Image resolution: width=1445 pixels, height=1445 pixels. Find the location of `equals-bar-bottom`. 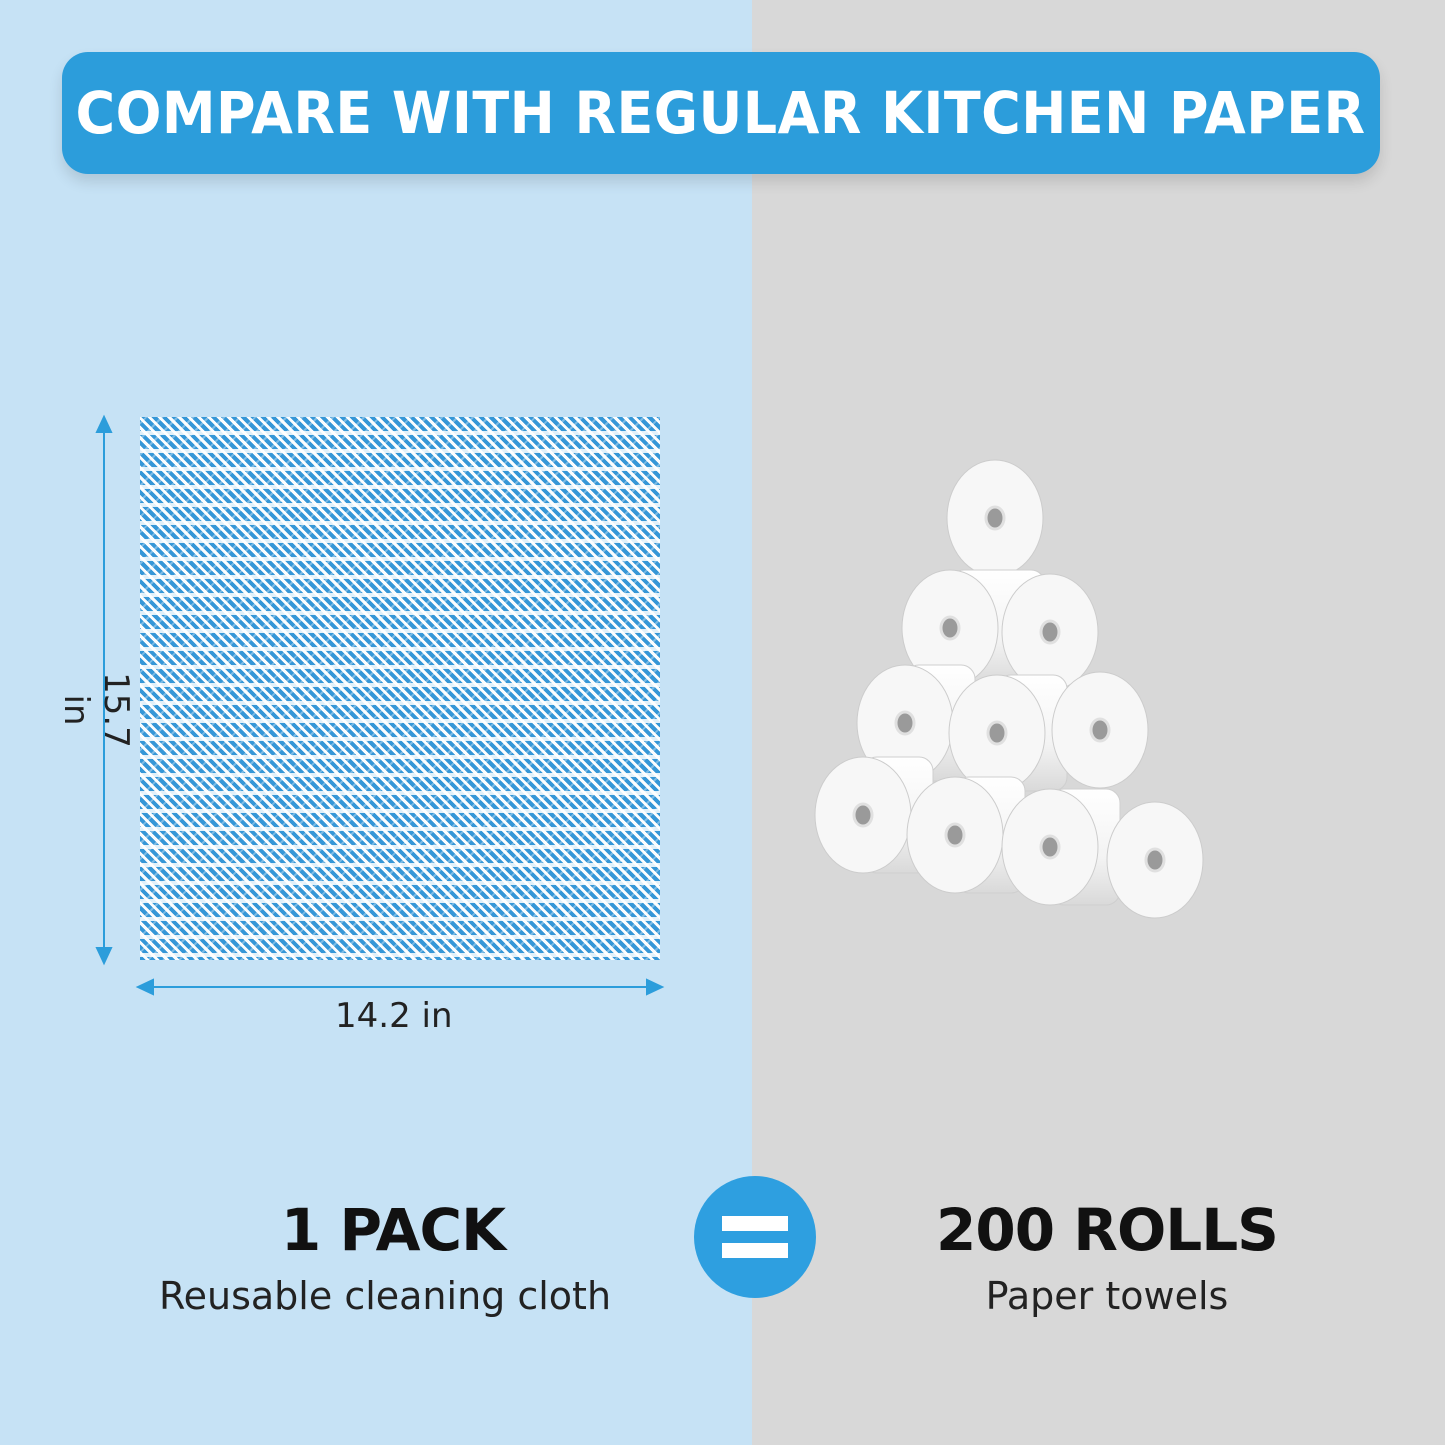

equals-bar-bottom is located at coordinates (755, 1250).